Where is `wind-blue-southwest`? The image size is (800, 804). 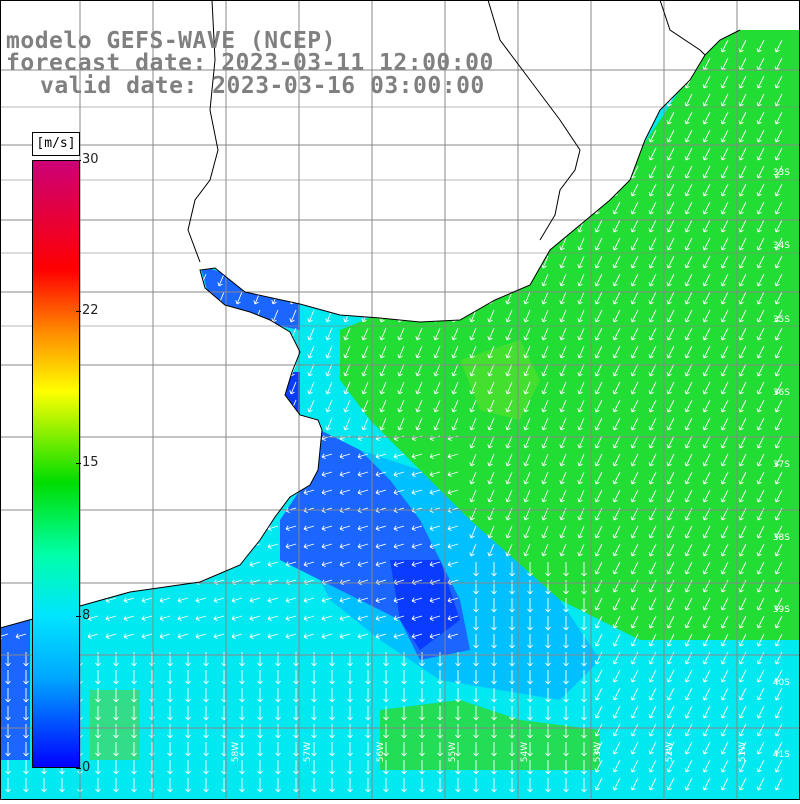
wind-blue-southwest is located at coordinates (15, 690).